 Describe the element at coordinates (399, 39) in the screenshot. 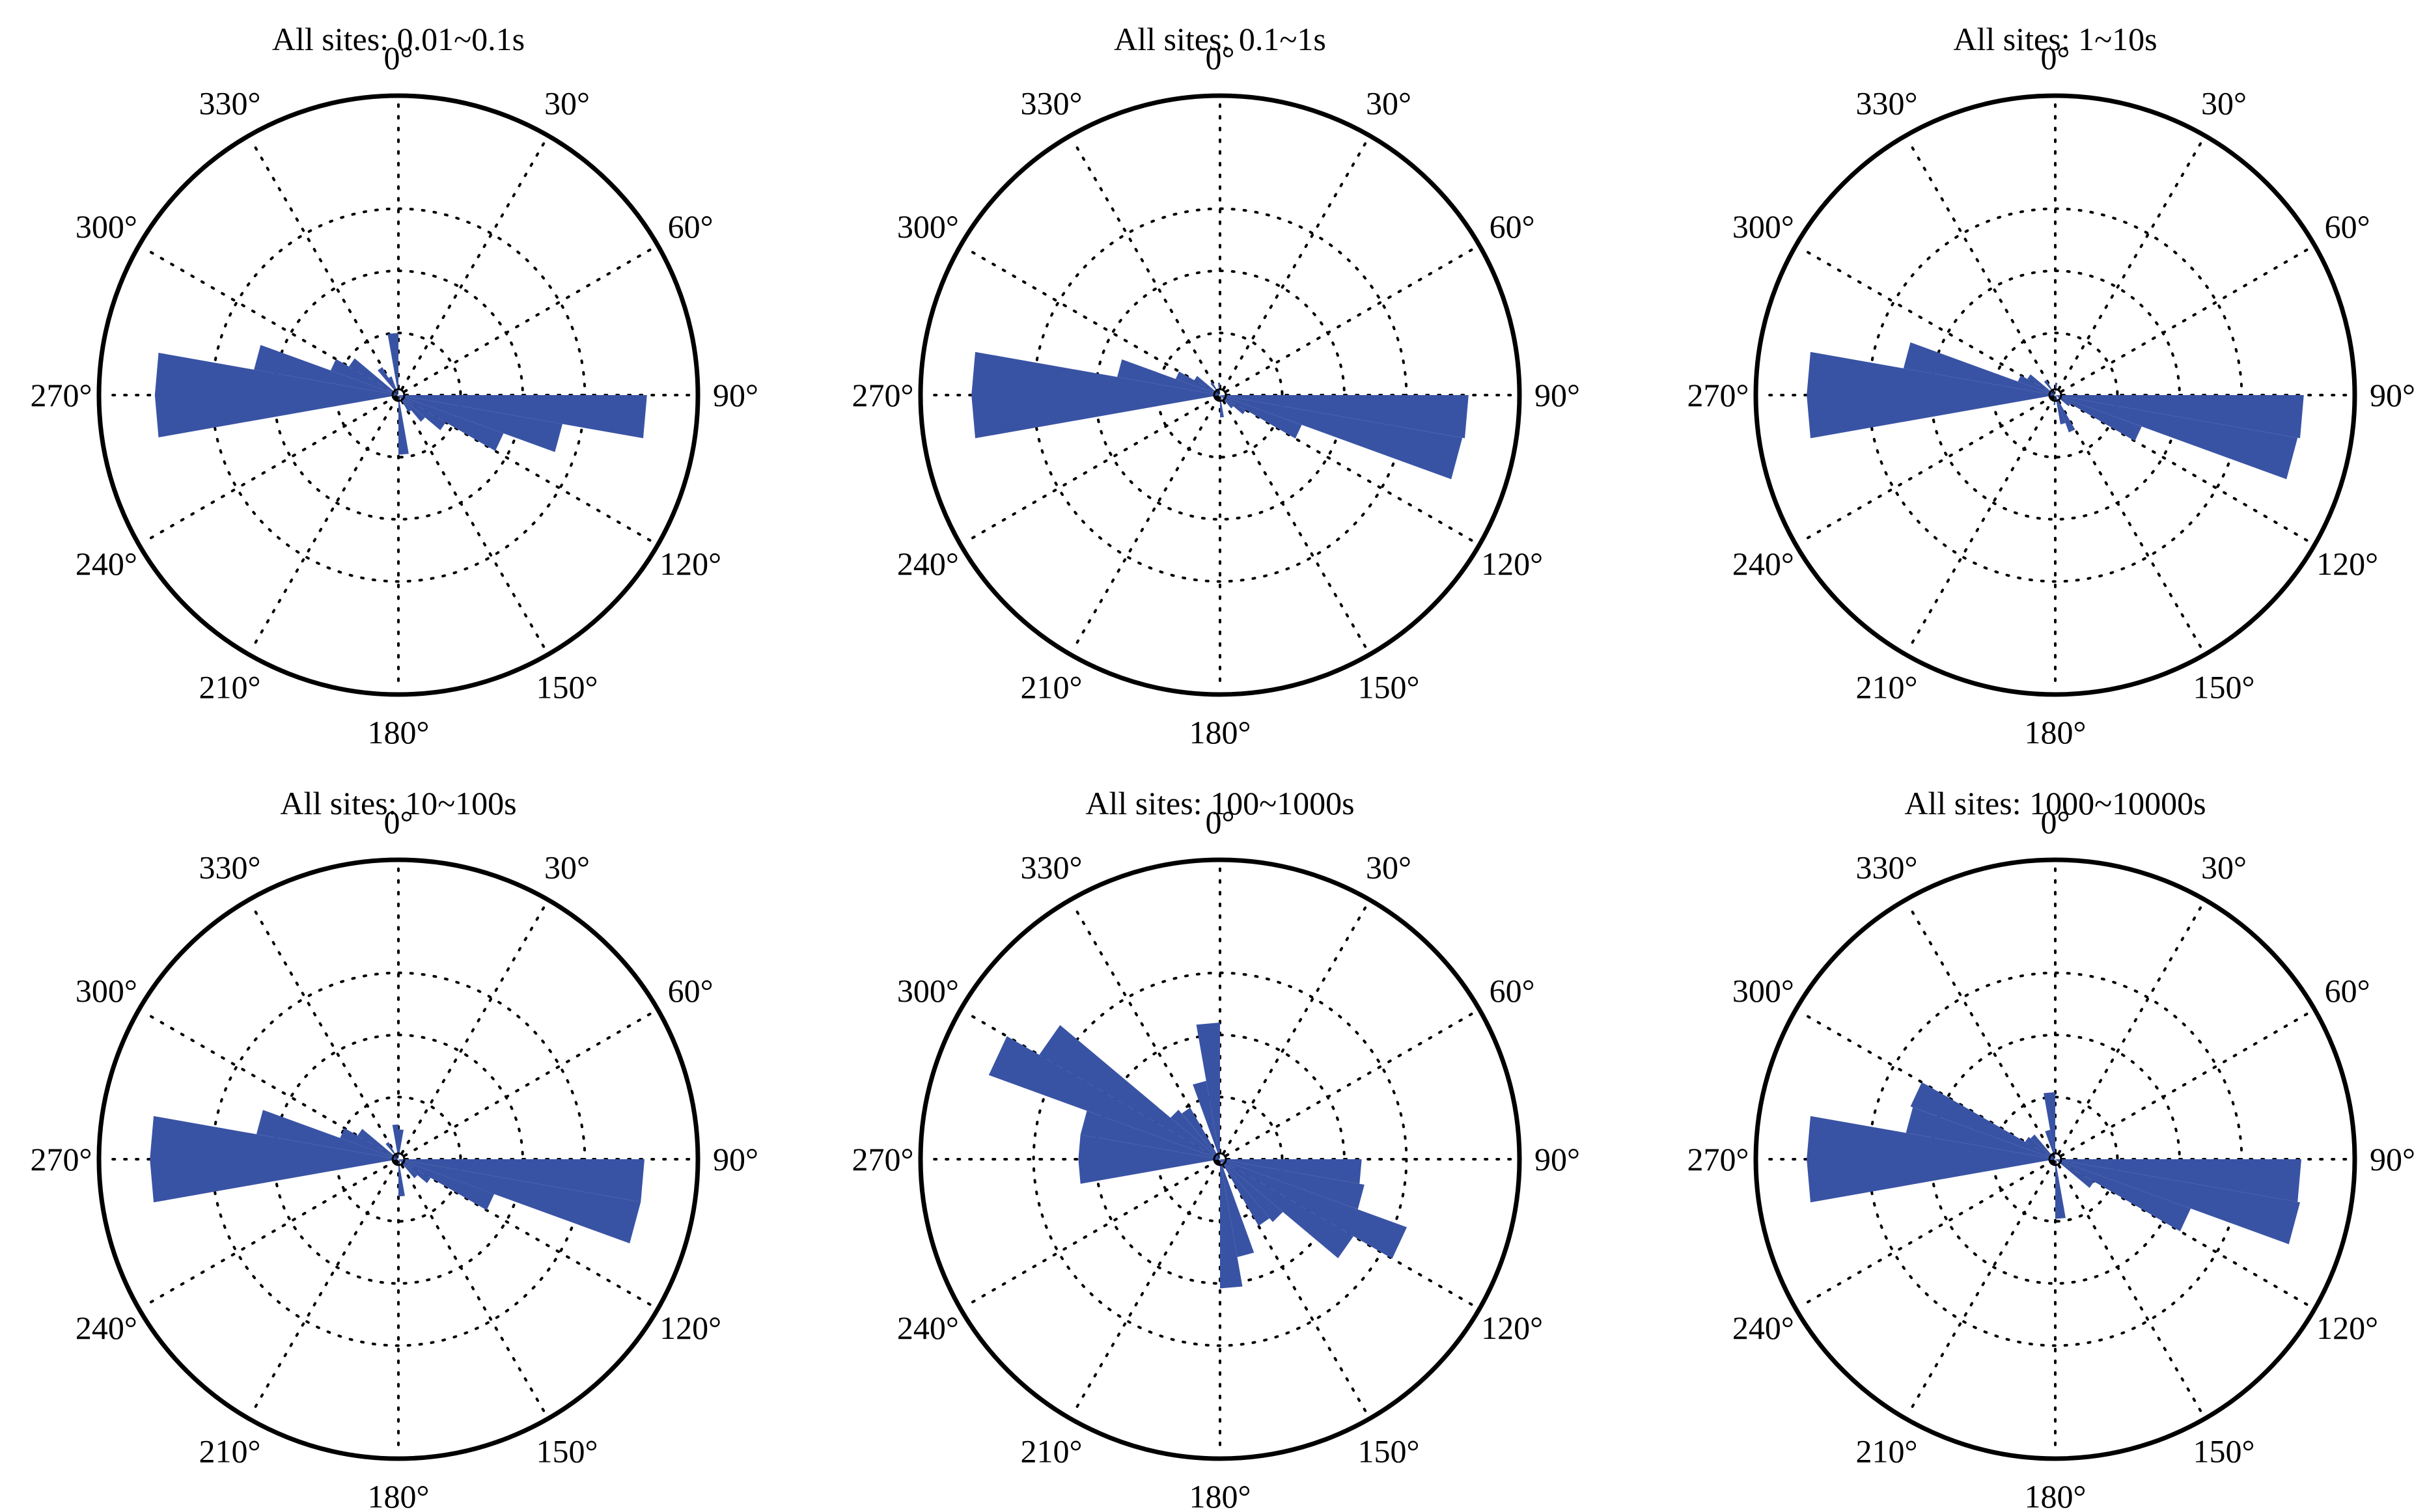

I see `panel-title: All sites: 0.01~0.1s` at that location.